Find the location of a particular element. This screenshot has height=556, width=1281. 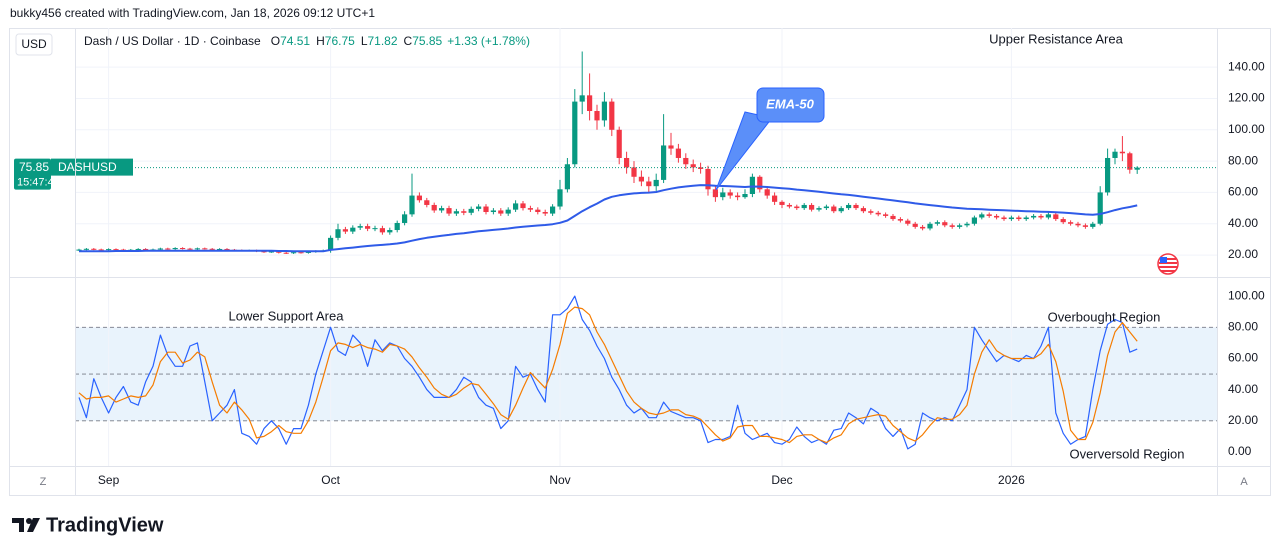

last-price-label: 75.85 is located at coordinates (34, 167).